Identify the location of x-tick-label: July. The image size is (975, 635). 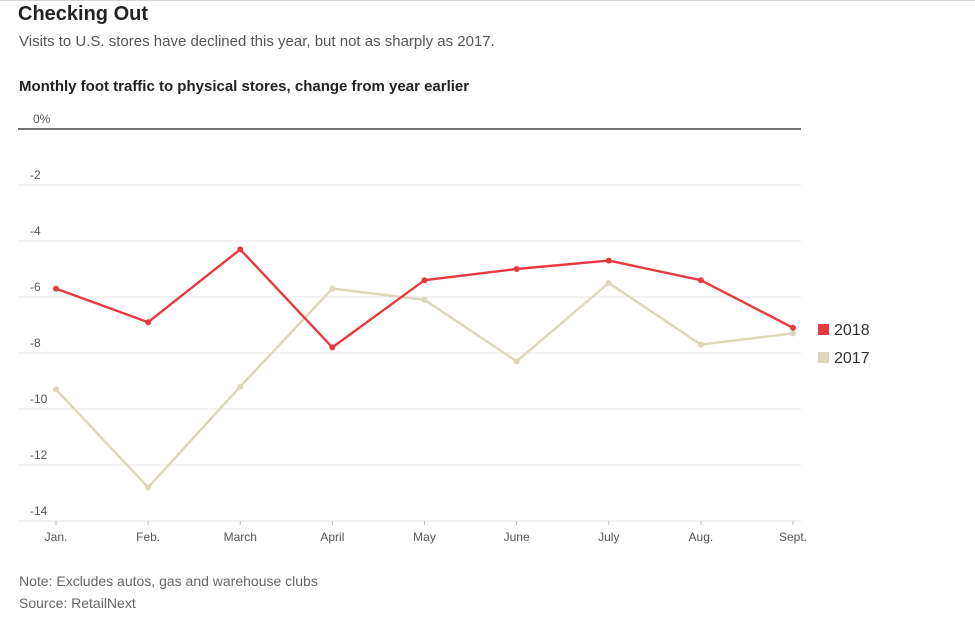
(608, 537).